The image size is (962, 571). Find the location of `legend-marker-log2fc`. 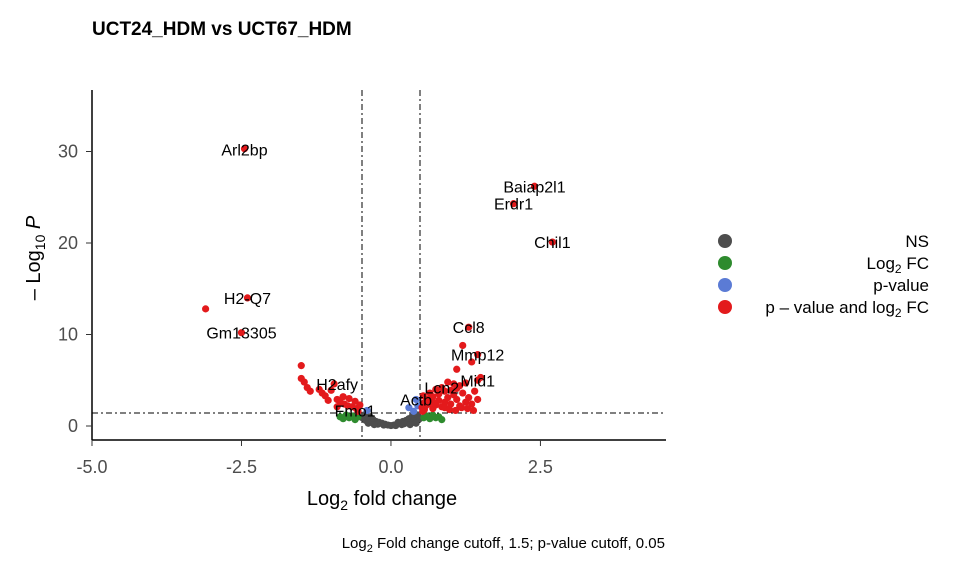

legend-marker-log2fc is located at coordinates (725, 263).